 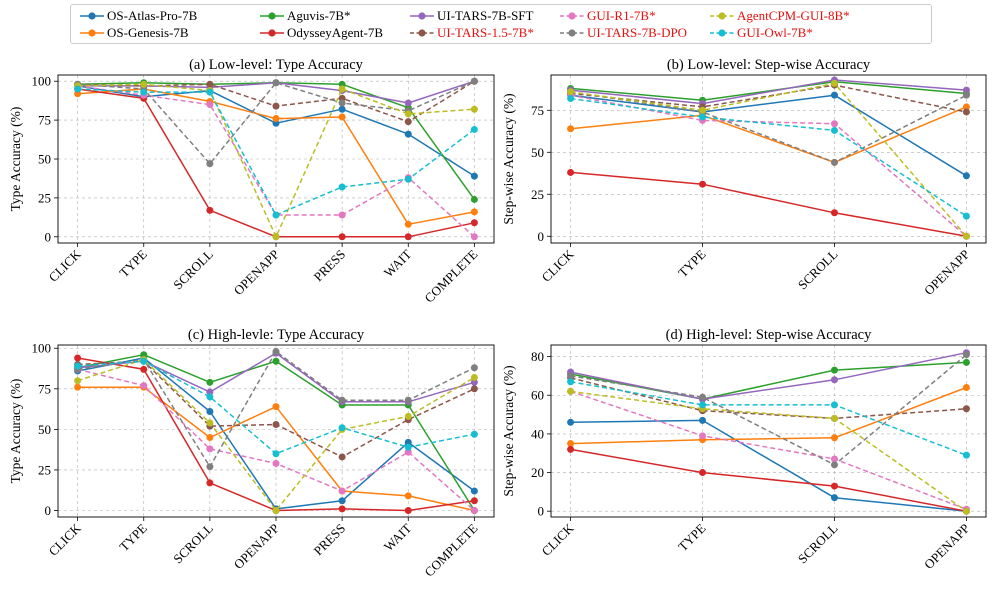 I want to click on chart-title: (b) Low-level: Step-wise Accuracy, so click(x=769, y=65).